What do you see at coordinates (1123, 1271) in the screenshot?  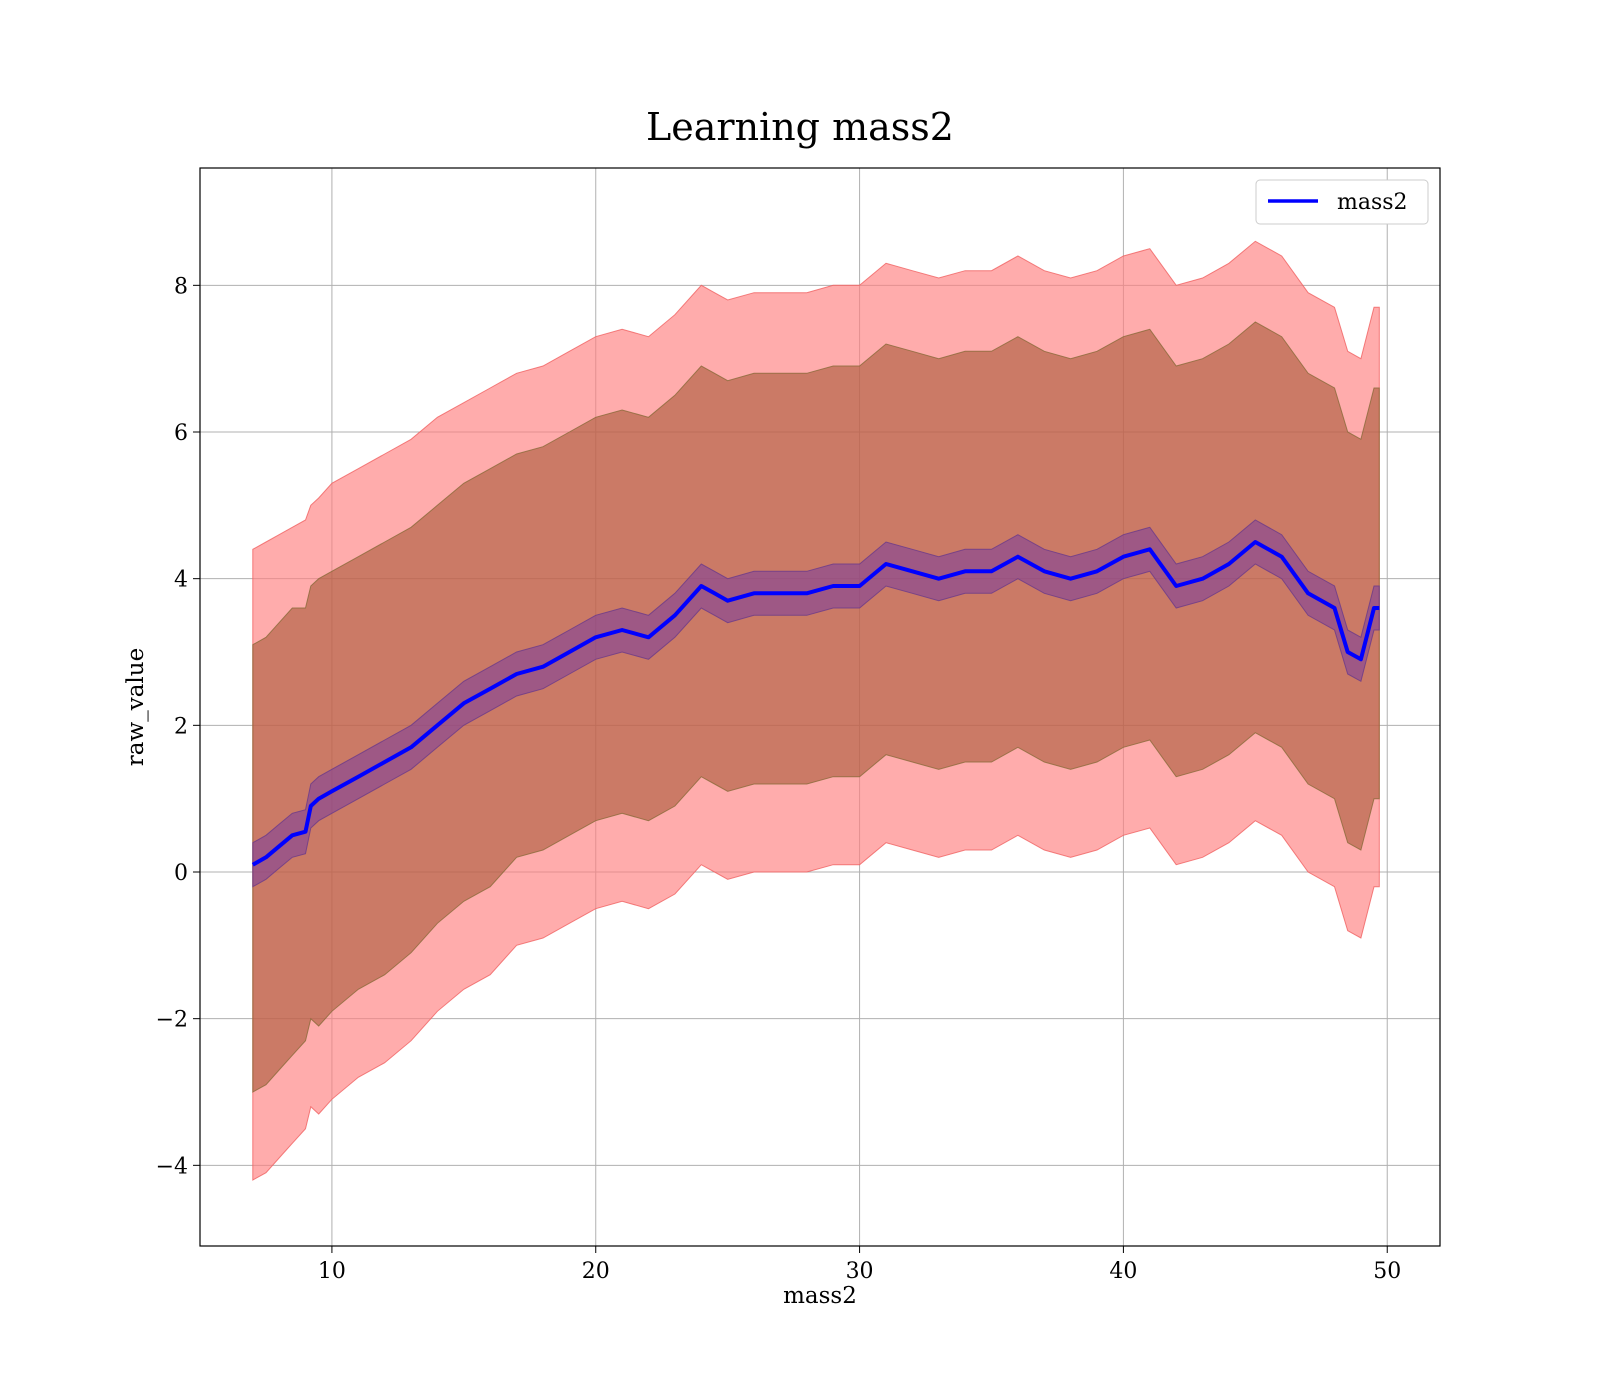 I see `x-tick-label: 40` at bounding box center [1123, 1271].